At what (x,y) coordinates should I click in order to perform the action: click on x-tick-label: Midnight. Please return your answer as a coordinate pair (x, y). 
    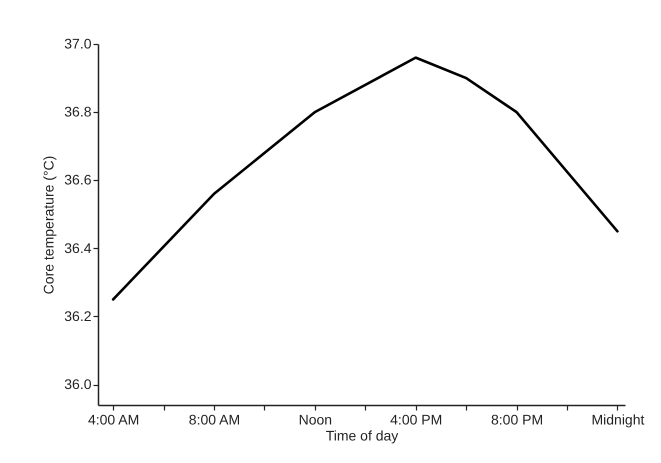
    Looking at the image, I should click on (617, 420).